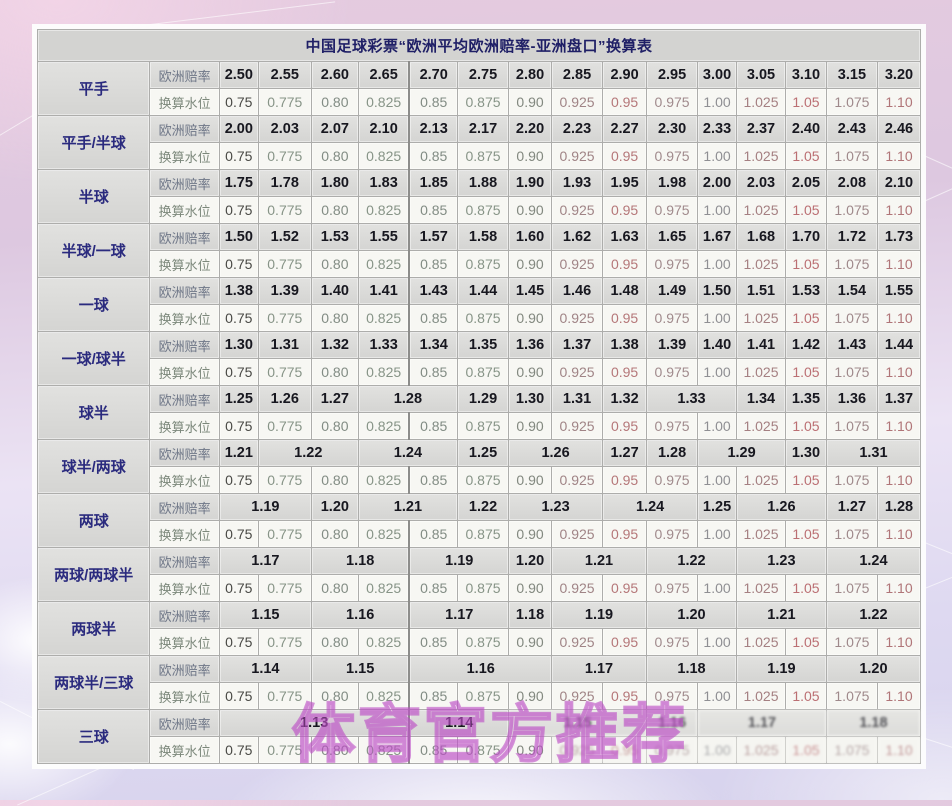 This screenshot has width=952, height=806. What do you see at coordinates (483, 210) in the screenshot?
I see `water-value: 0.875` at bounding box center [483, 210].